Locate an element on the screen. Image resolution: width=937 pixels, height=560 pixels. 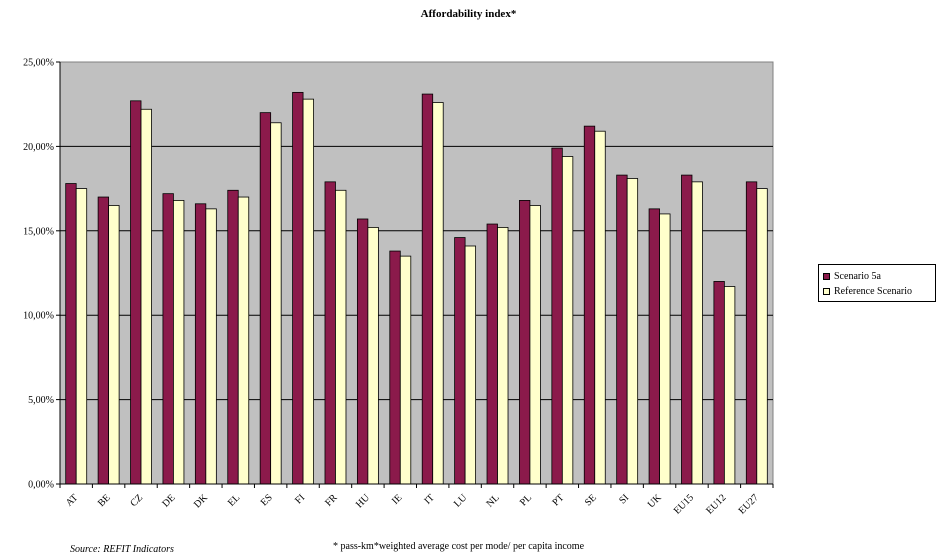
x-tick-label: PL is located at coordinates (526, 500).